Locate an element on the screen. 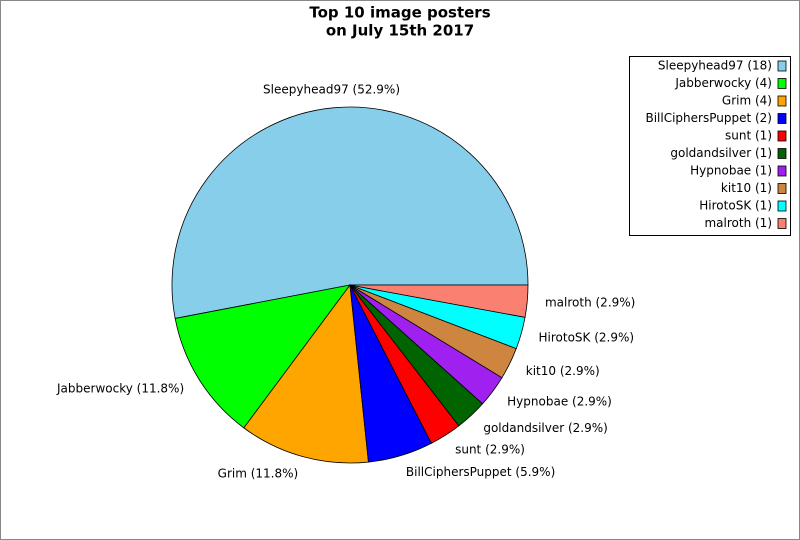  chart-title: Top 10 image posters is located at coordinates (399, 13).